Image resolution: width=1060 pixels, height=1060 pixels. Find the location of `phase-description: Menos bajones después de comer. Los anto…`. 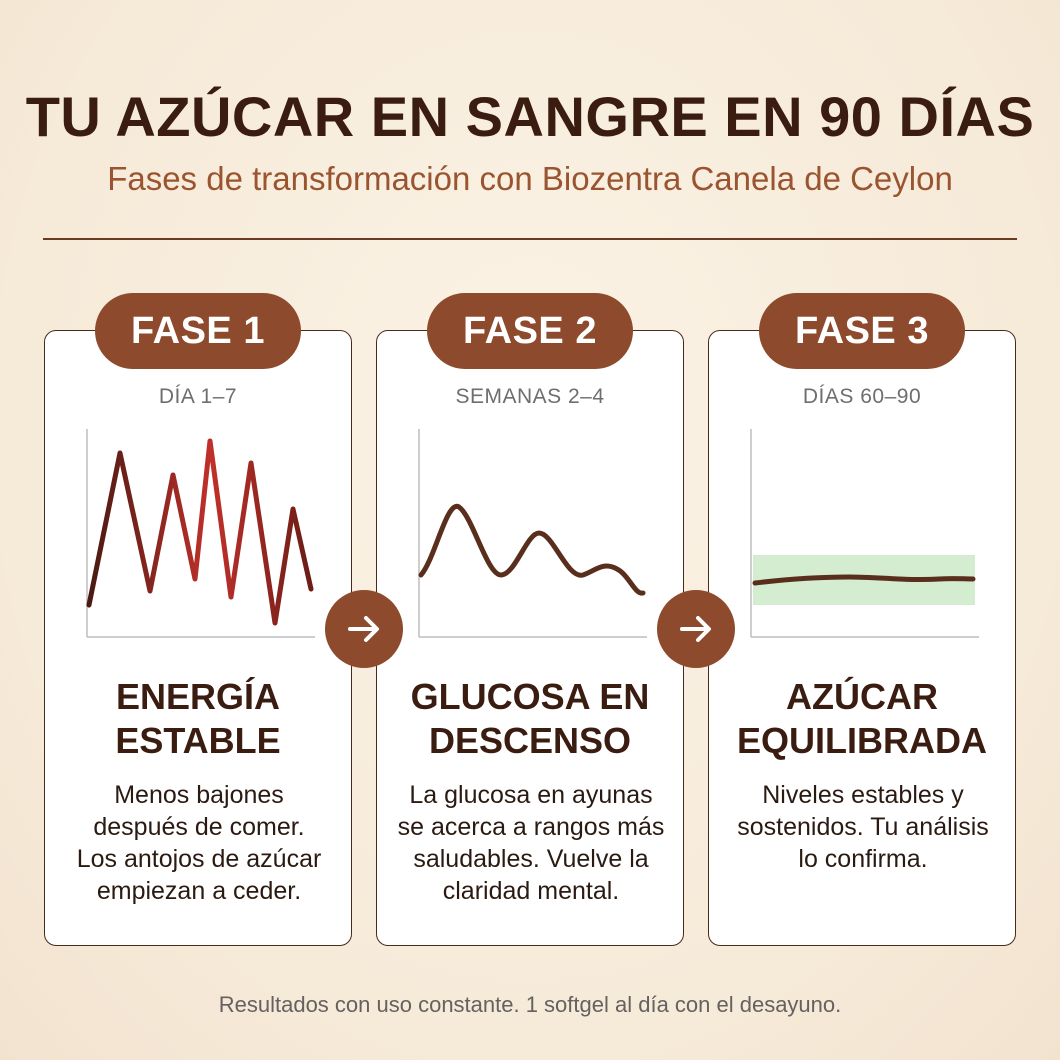

phase-description: Menos bajones después de comer. Los anto… is located at coordinates (199, 843).